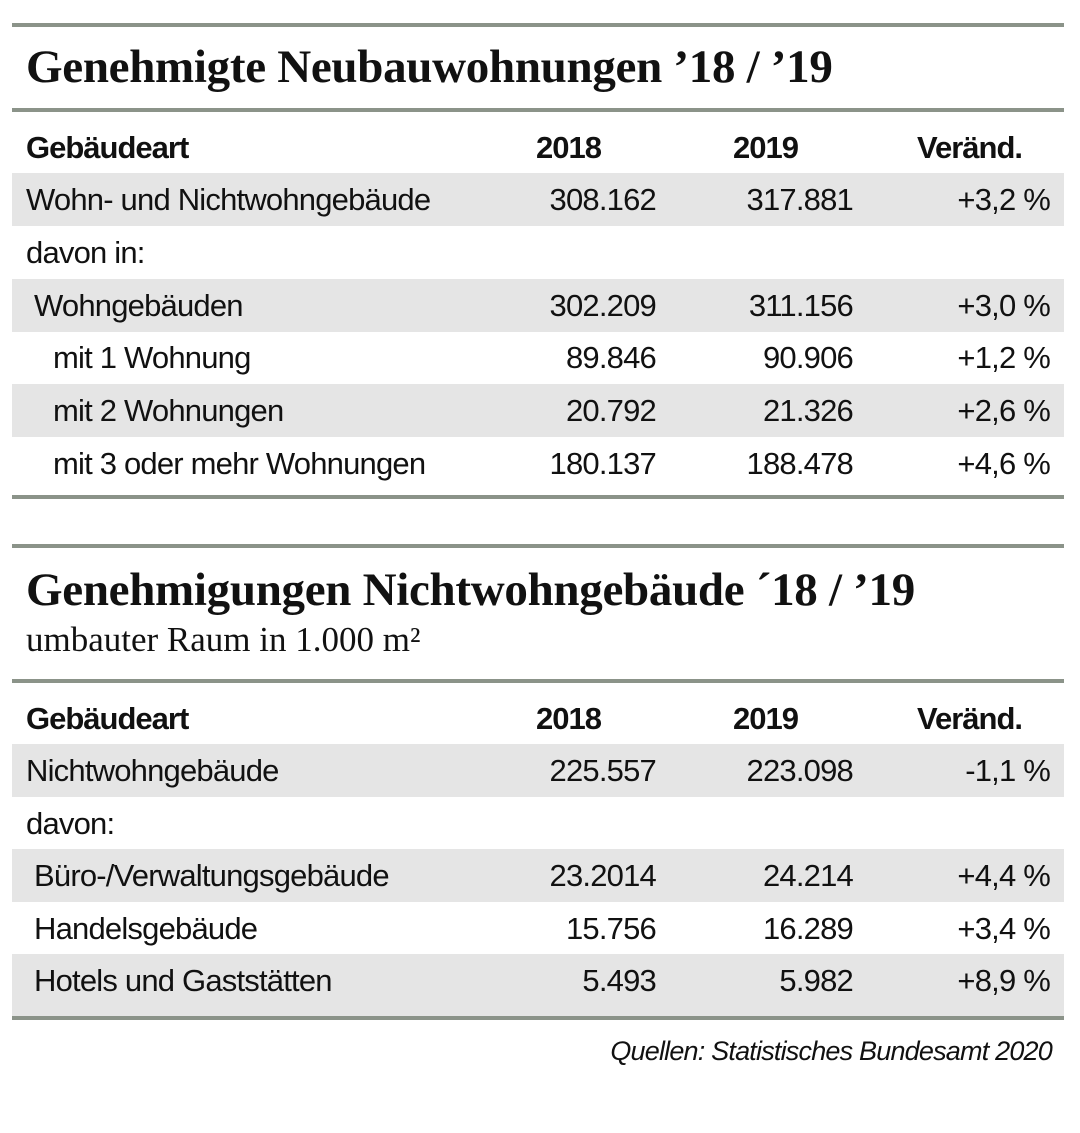 This screenshot has height=1133, width=1080. I want to click on value-change: +8,9 %, so click(1003, 980).